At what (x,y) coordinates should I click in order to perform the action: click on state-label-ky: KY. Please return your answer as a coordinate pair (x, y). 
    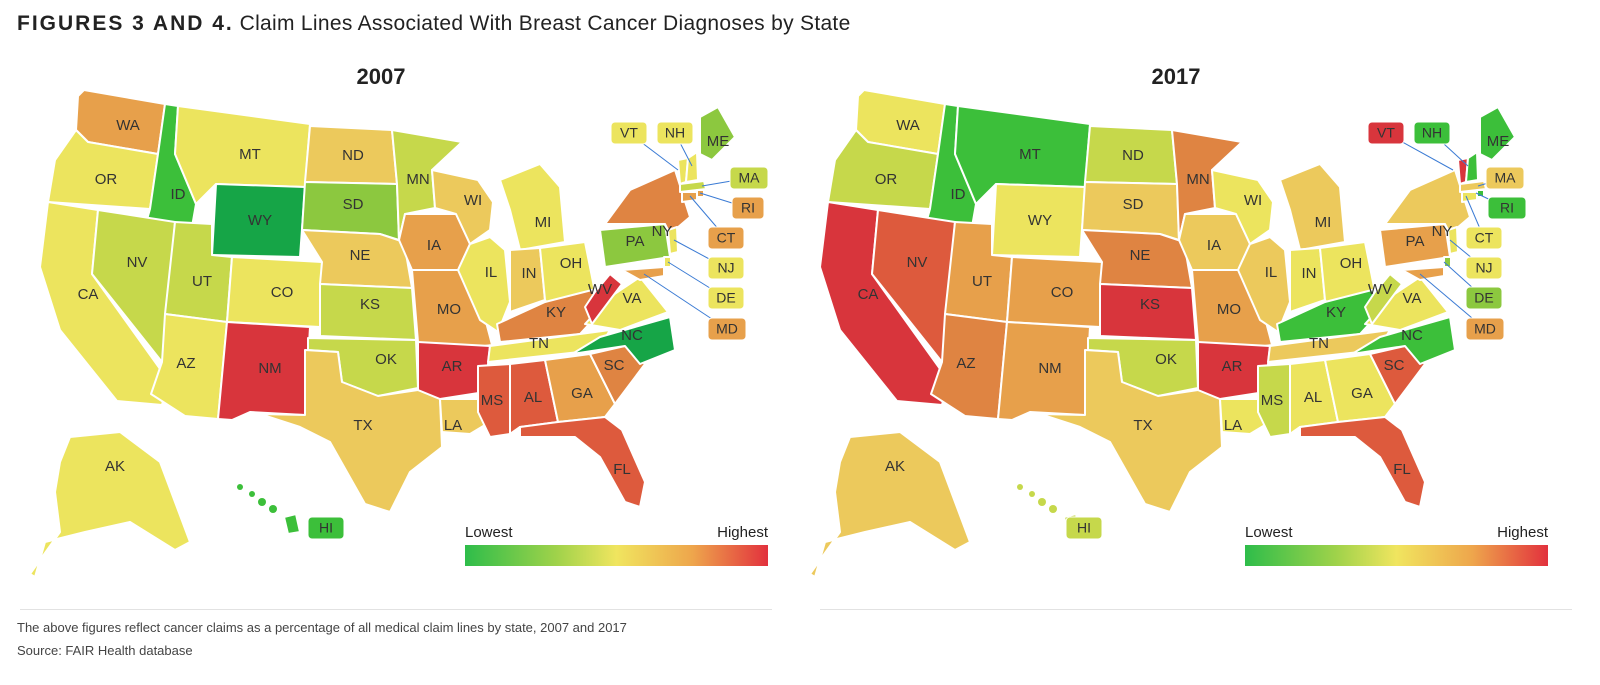
    Looking at the image, I should click on (556, 312).